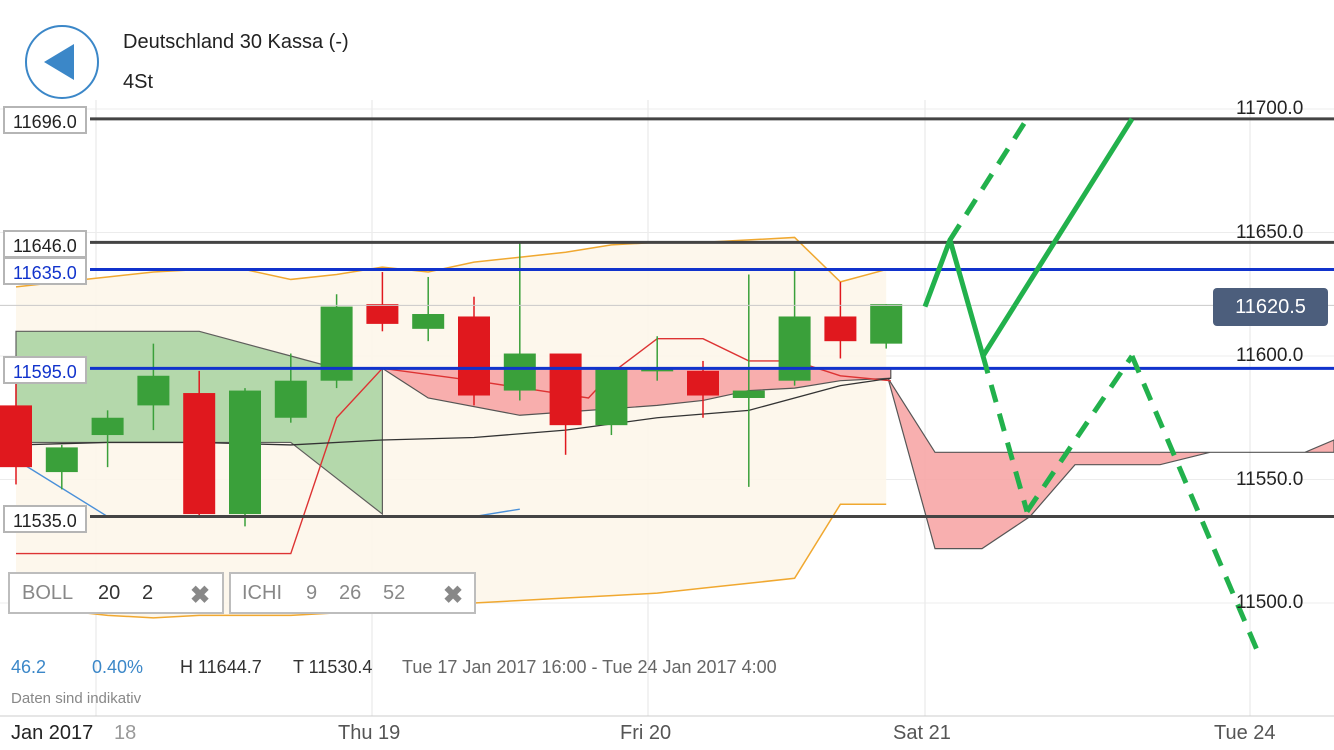  What do you see at coordinates (45, 120) in the screenshot?
I see `level-tag-11696: 11696.0` at bounding box center [45, 120].